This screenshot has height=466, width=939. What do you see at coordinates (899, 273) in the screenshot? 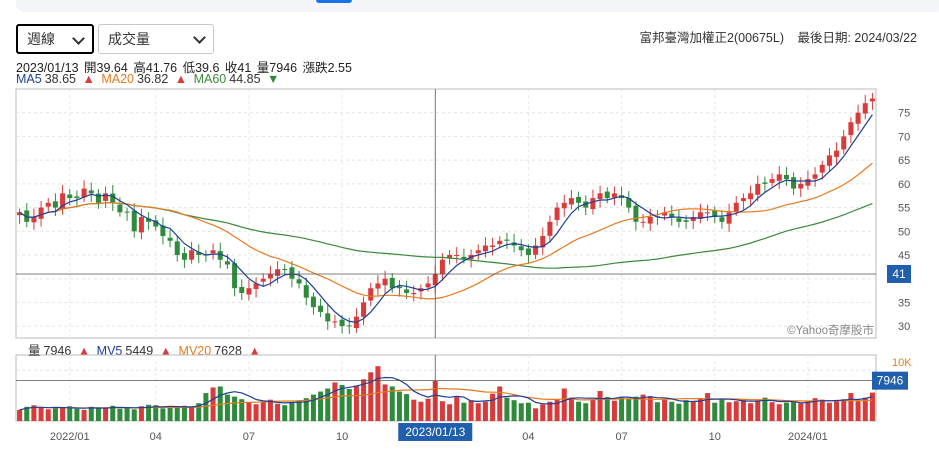
I see `crosshair-price-label-bg` at bounding box center [899, 273].